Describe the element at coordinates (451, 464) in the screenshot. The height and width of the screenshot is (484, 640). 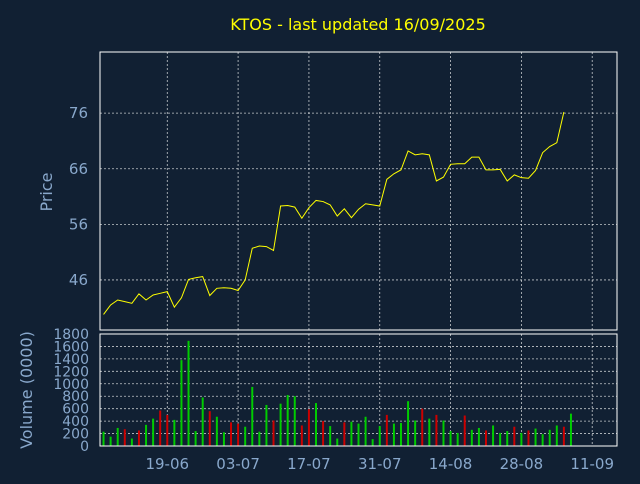
I see `x-tick-label: 14-08` at that location.